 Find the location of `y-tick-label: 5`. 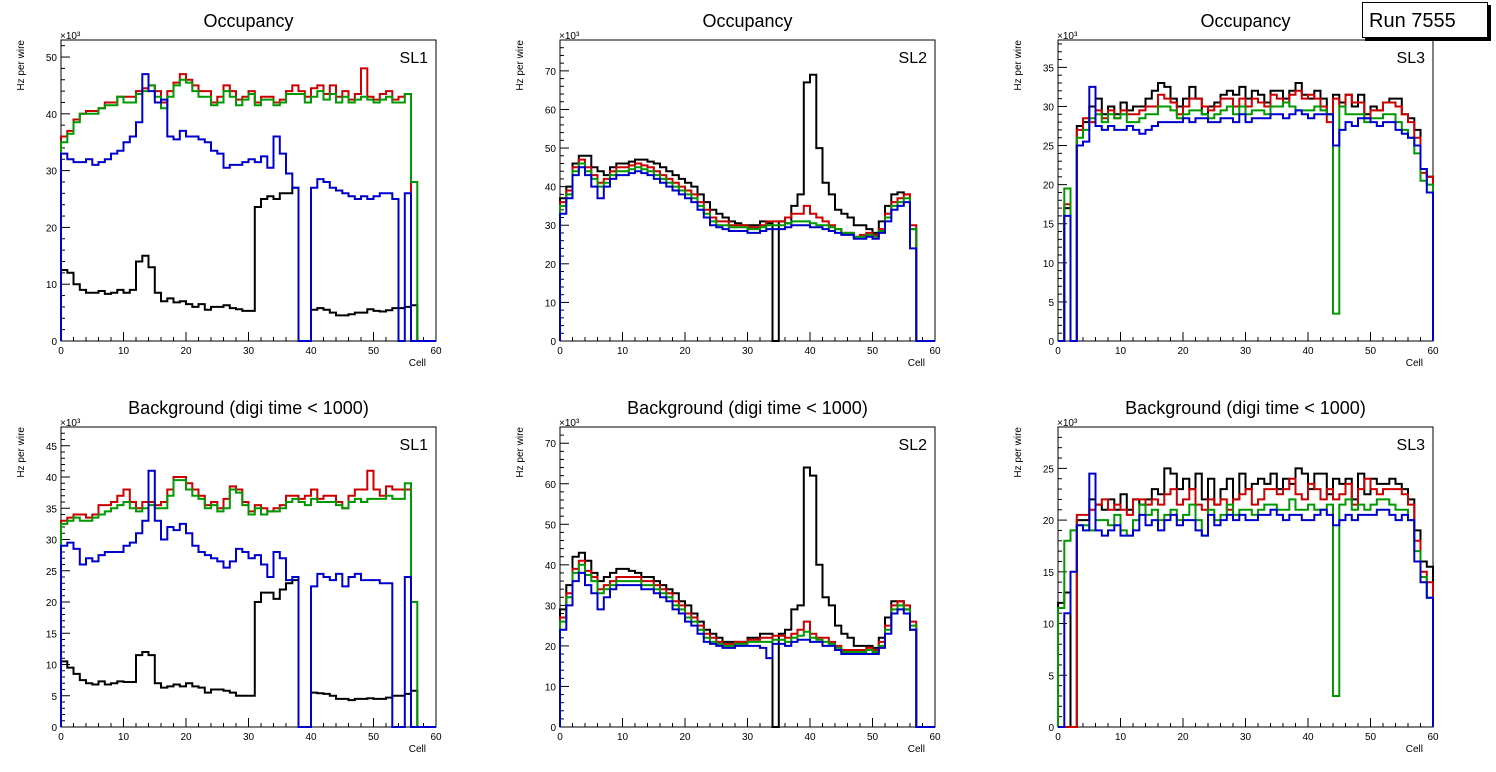

y-tick-label: 5 is located at coordinates (54, 697).